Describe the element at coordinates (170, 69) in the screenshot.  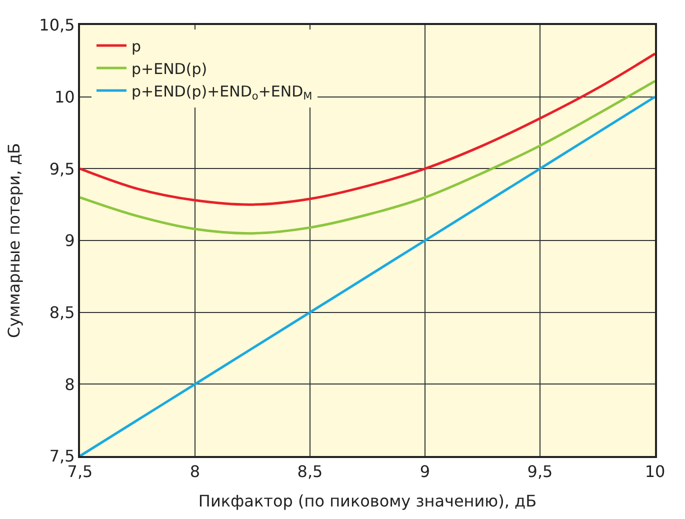
I see `legend-label: p+END(p)` at that location.